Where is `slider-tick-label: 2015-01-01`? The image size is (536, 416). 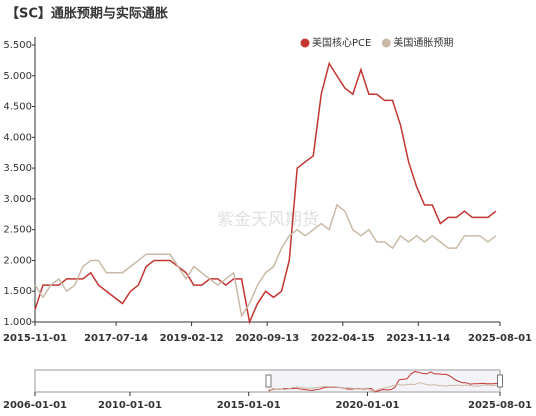
slider-tick-label: 2015-01-01 is located at coordinates (249, 405).